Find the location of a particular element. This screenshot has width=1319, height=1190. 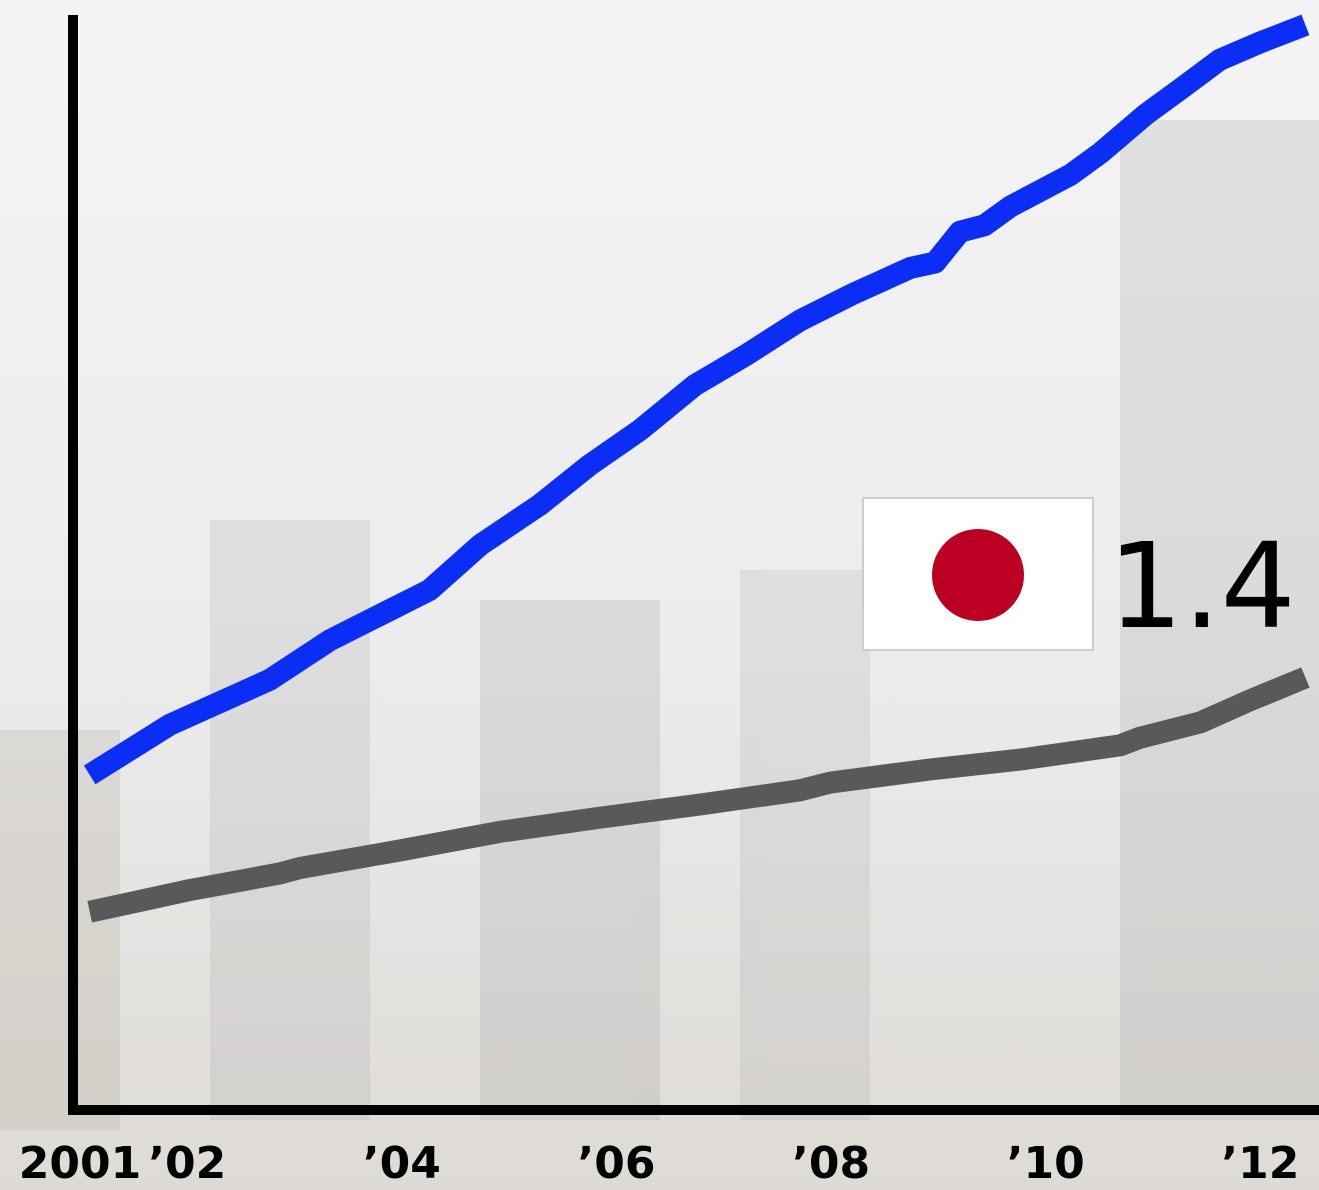

x-tick-label: ’06 is located at coordinates (617, 1163).